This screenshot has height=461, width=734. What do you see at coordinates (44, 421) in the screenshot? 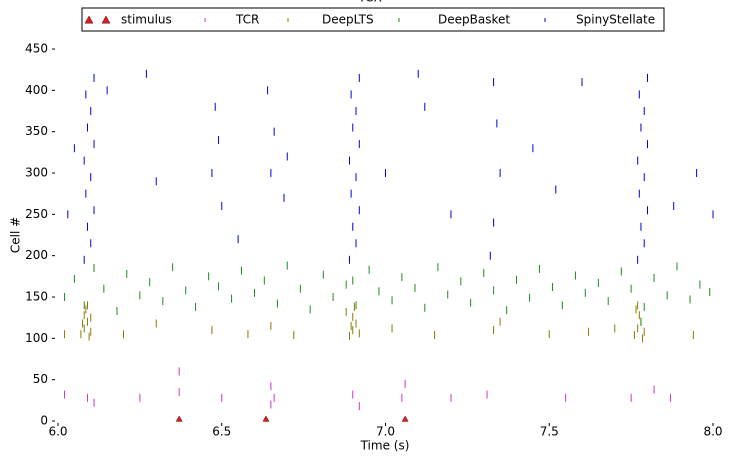
I see `y-tick-label: 0` at bounding box center [44, 421].